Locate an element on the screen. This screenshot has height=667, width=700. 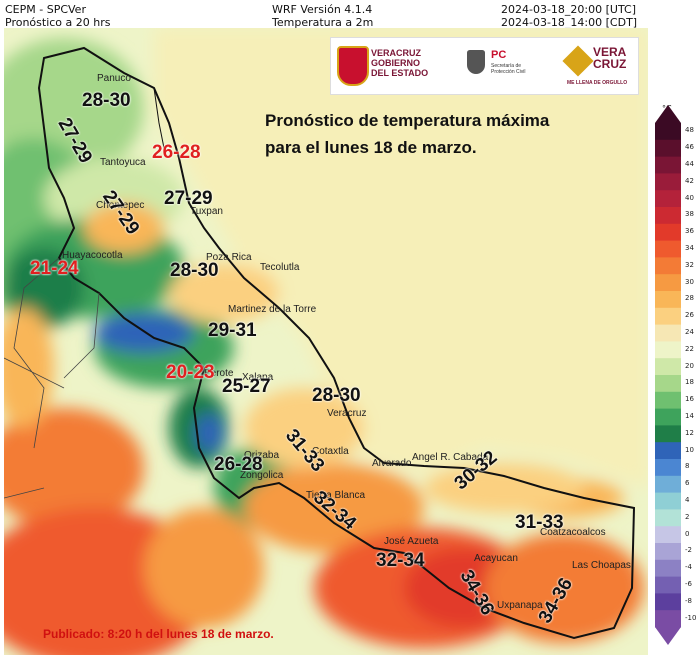
colorbar-top-cap is located at coordinates (668, 114).